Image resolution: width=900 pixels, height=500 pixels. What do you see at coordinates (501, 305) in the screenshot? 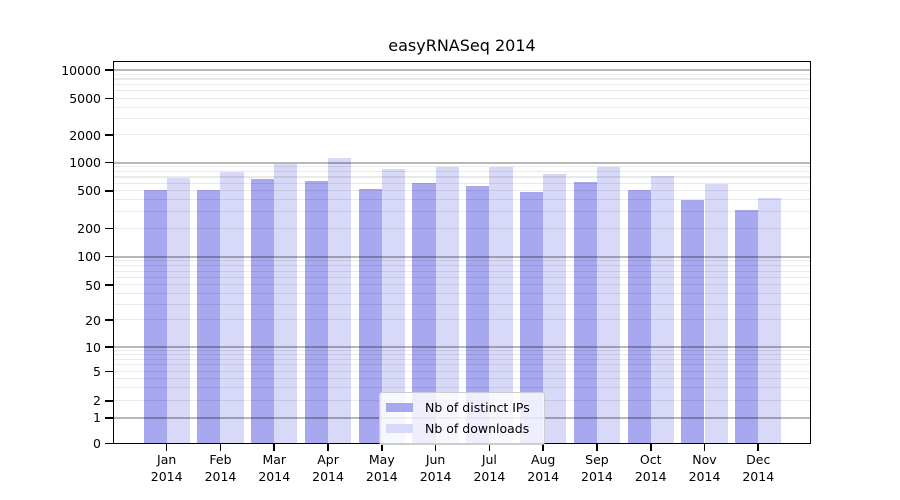
I see `bar-downloads-jul` at bounding box center [501, 305].